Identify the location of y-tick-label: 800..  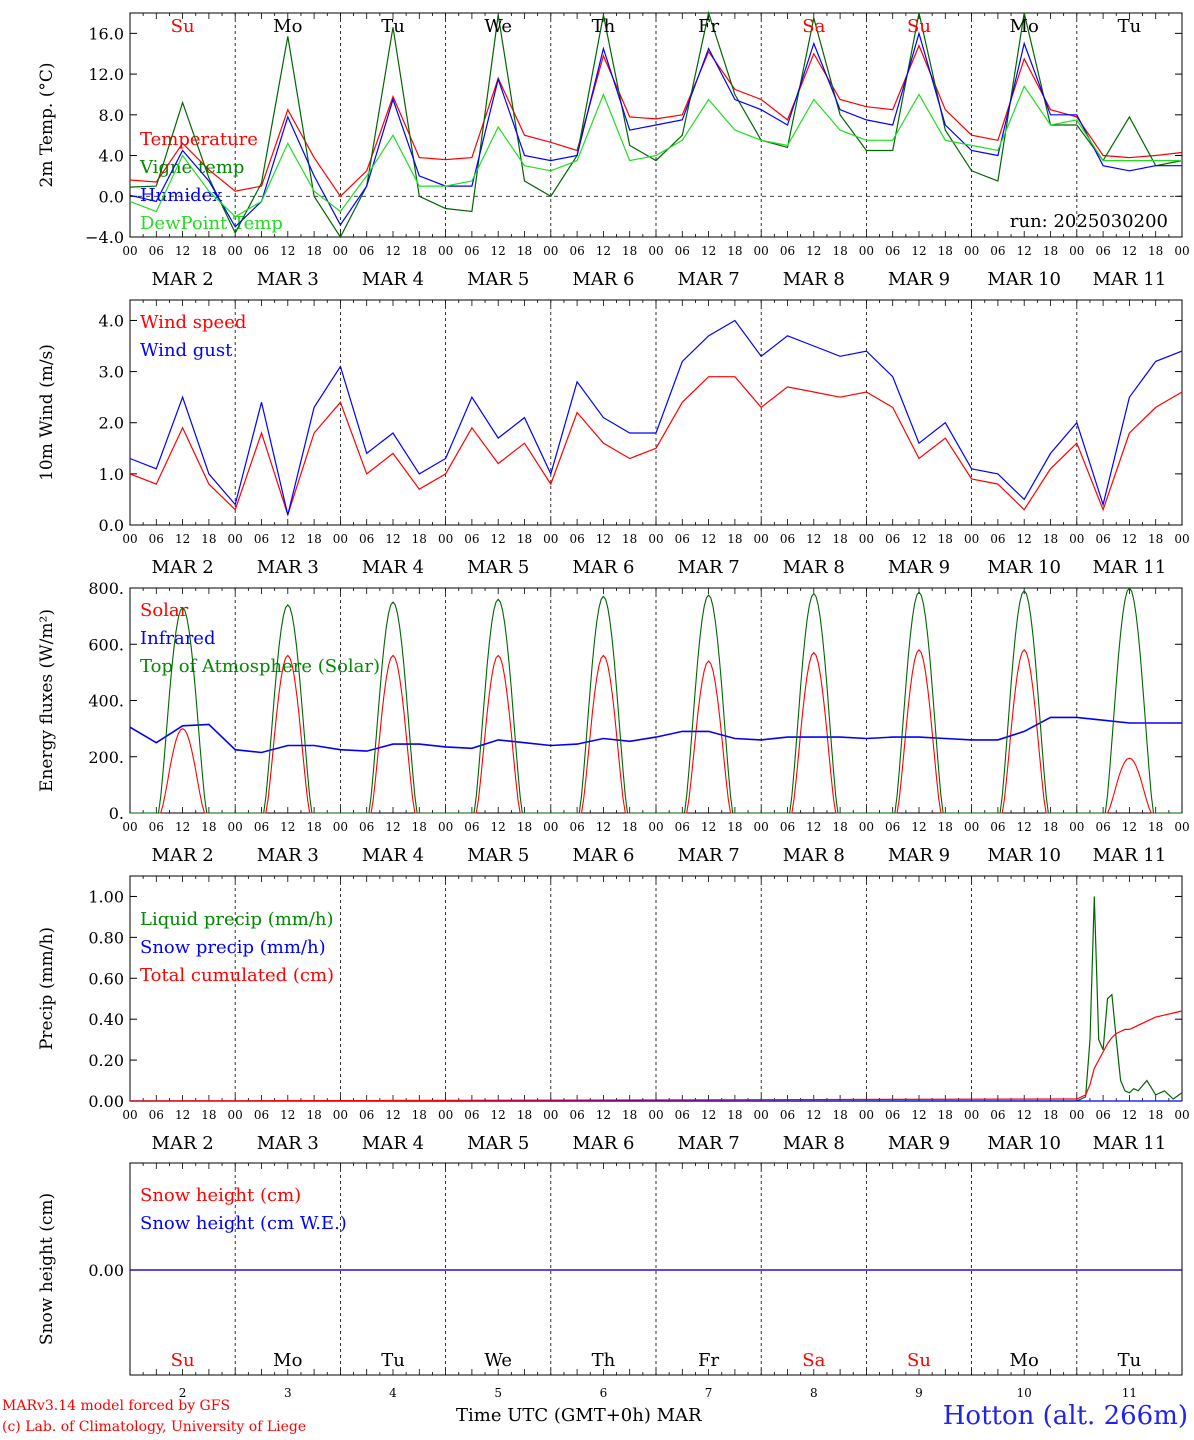
(106, 588).